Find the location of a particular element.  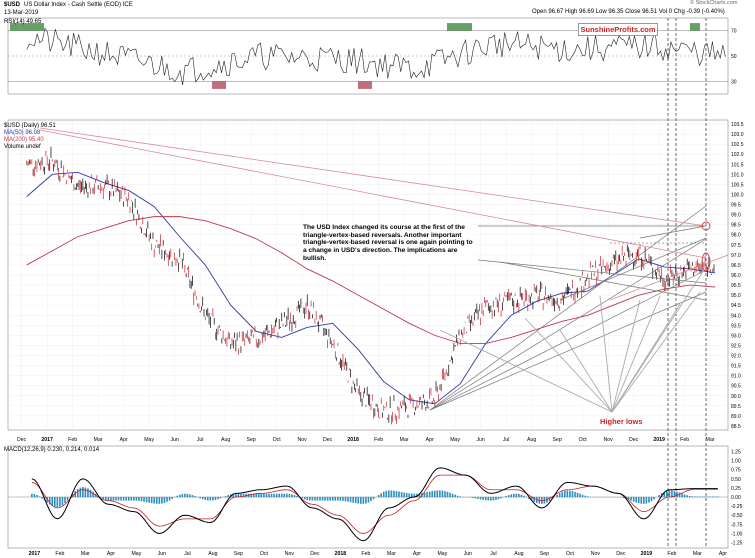

x-axis-mid-label: 2018 is located at coordinates (353, 440).